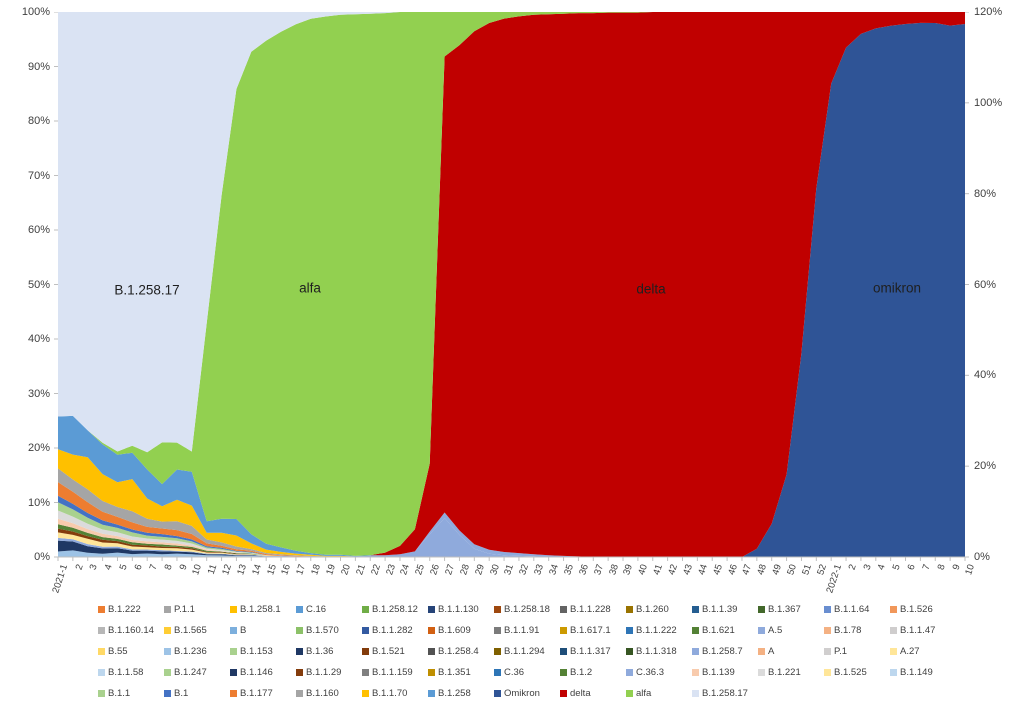  I want to click on legend-label: B.1.1.58, so click(126, 672).